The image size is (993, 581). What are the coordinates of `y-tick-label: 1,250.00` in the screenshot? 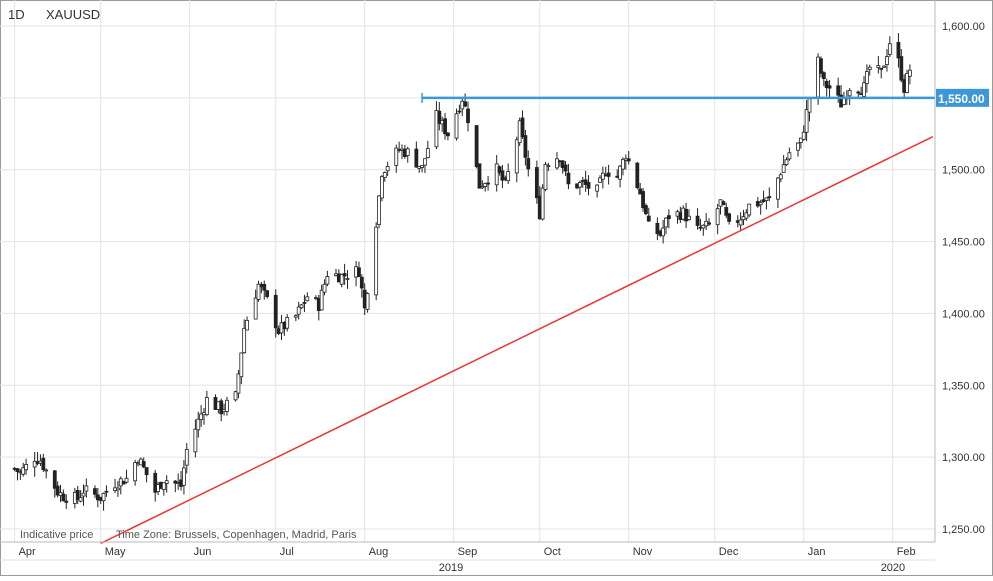 It's located at (963, 530).